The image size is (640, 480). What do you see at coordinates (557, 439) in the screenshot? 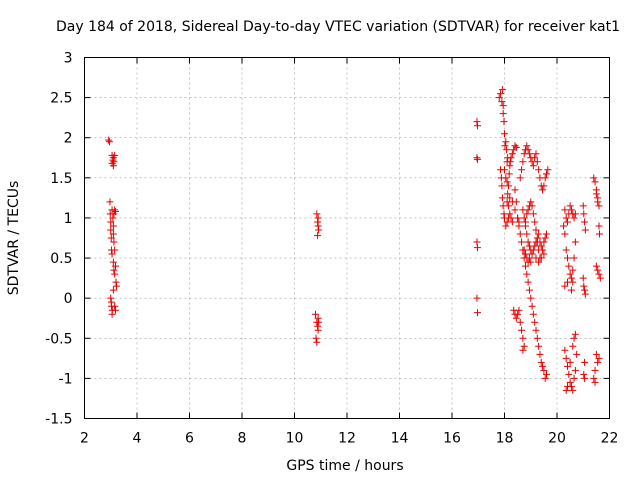
I see `x-tick-label: 20` at bounding box center [557, 439].